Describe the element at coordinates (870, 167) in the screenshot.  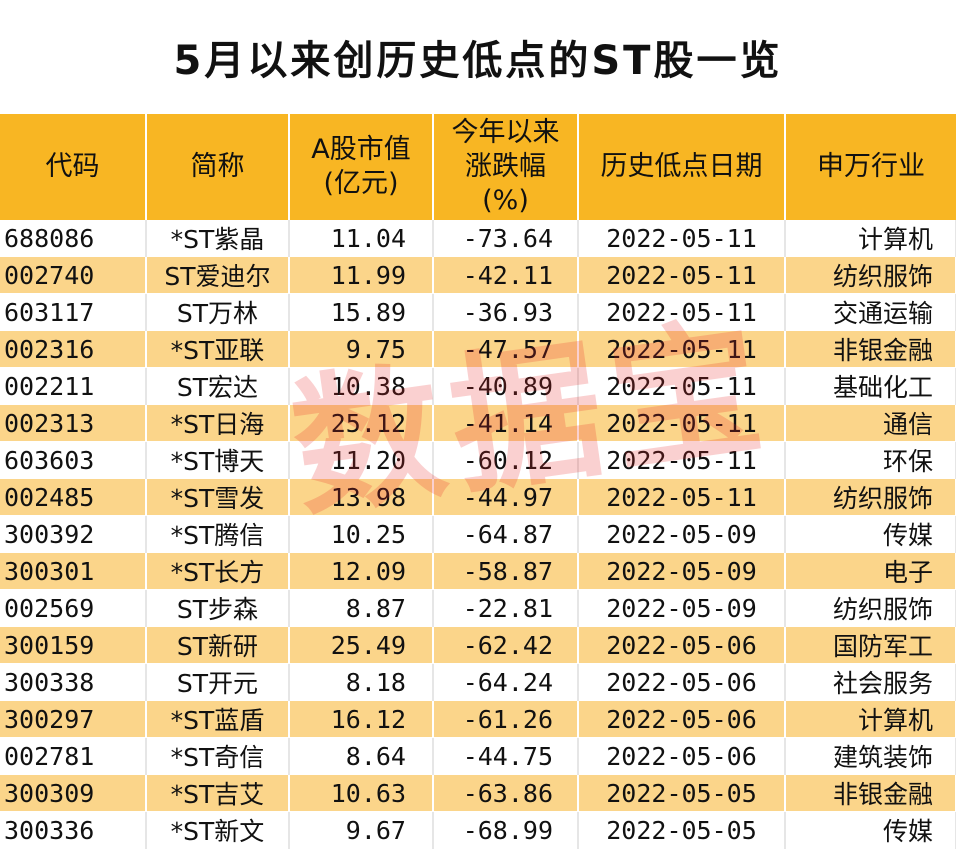
I see `header-industry: 申万行业` at that location.